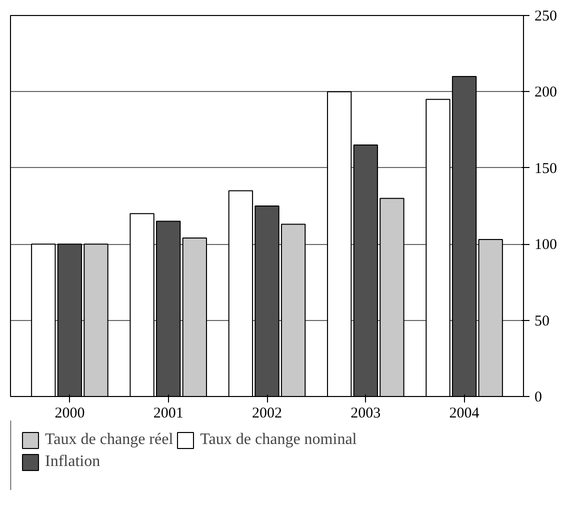 Image resolution: width=570 pixels, height=506 pixels. Describe the element at coordinates (278, 440) in the screenshot. I see `legend-label: Taux de change nominal` at that location.